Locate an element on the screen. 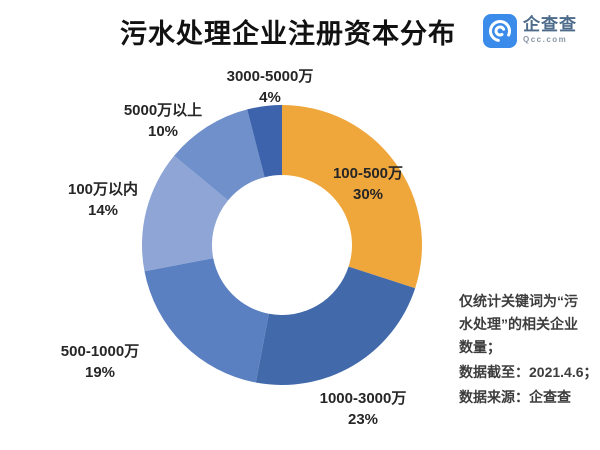 The height and width of the screenshot is (450, 600). segment-name: 100万以内 is located at coordinates (103, 189).